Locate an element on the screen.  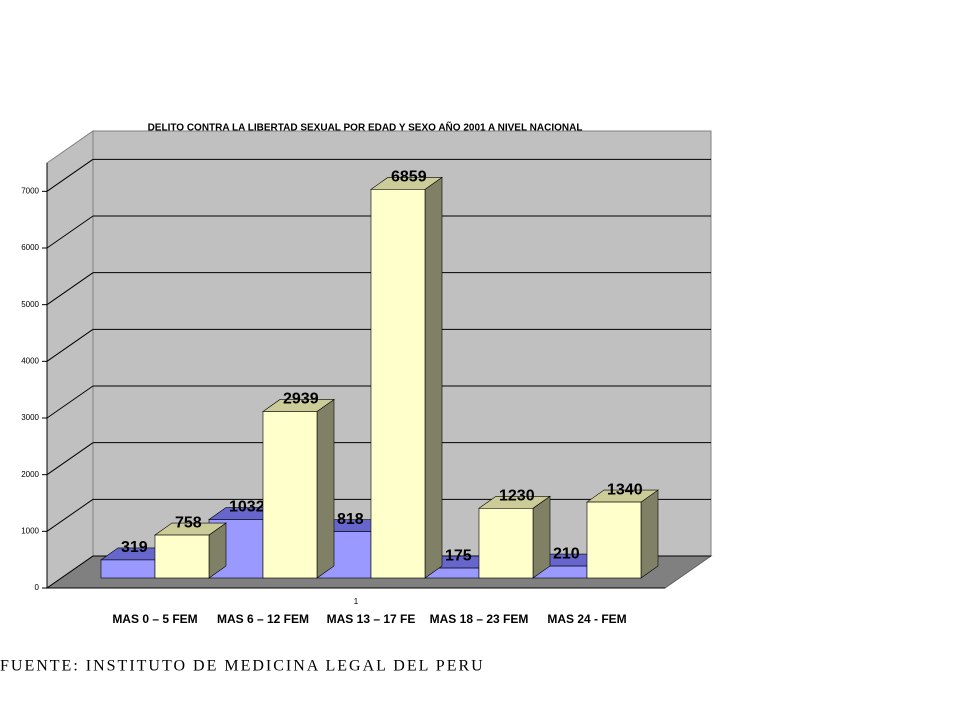
side-wall is located at coordinates (70, 359).